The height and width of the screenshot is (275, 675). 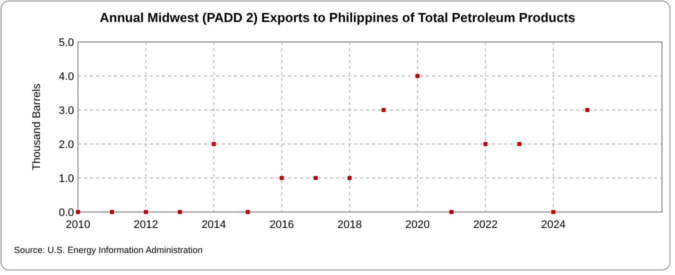 I want to click on x-tick-label: 2012, so click(x=146, y=225).